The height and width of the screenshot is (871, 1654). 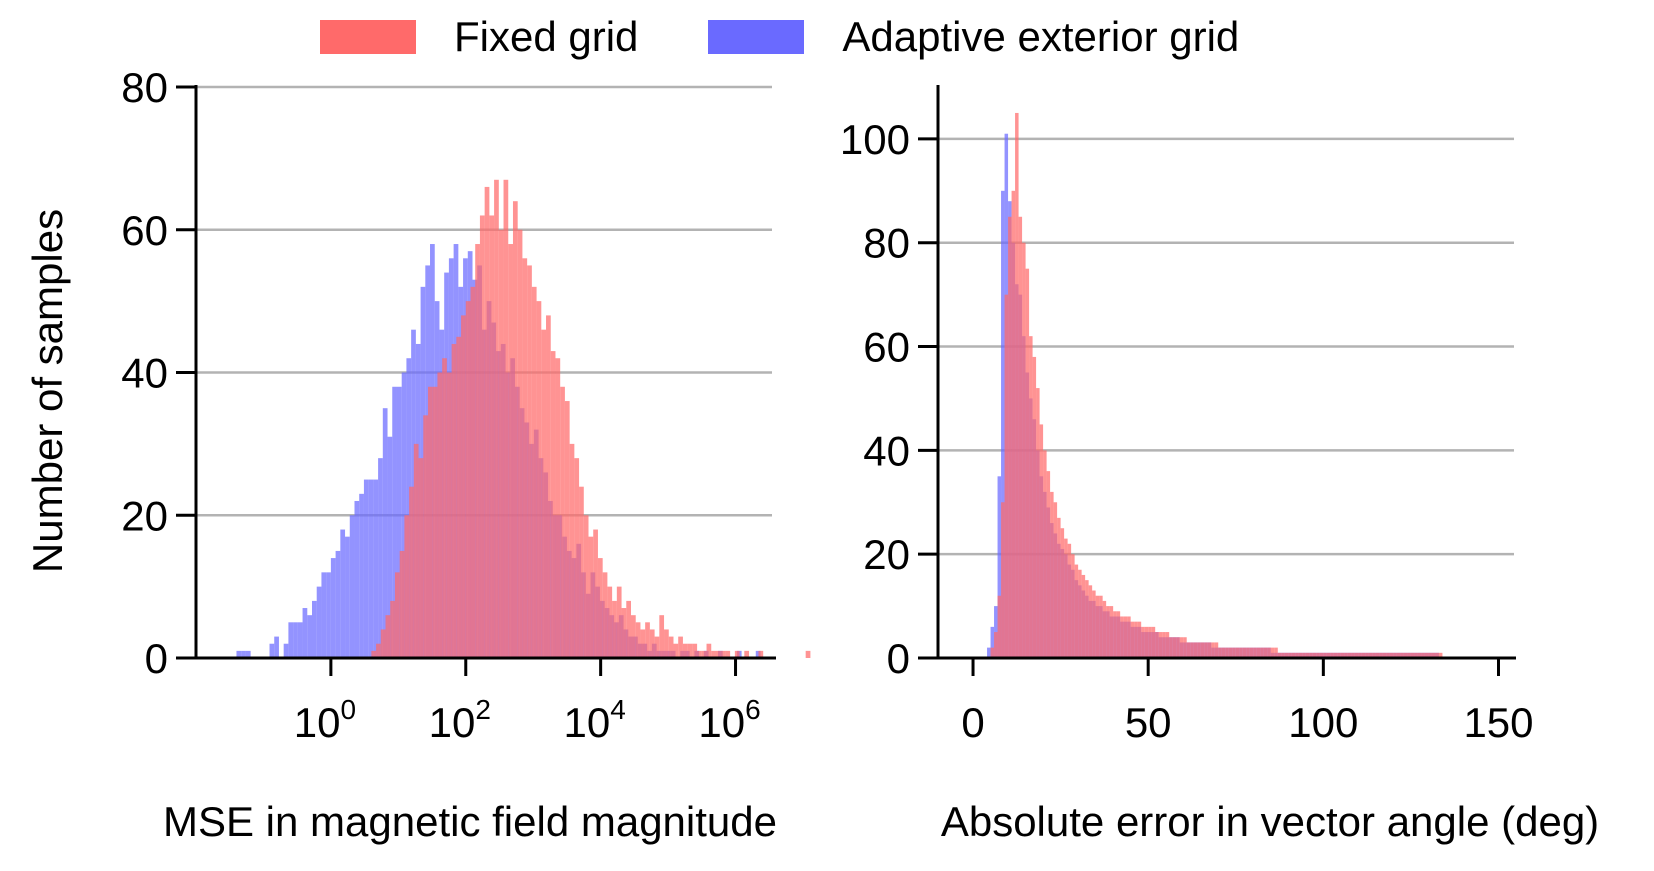 I want to click on legend-item-fixed: Fixed grid, so click(x=479, y=37).